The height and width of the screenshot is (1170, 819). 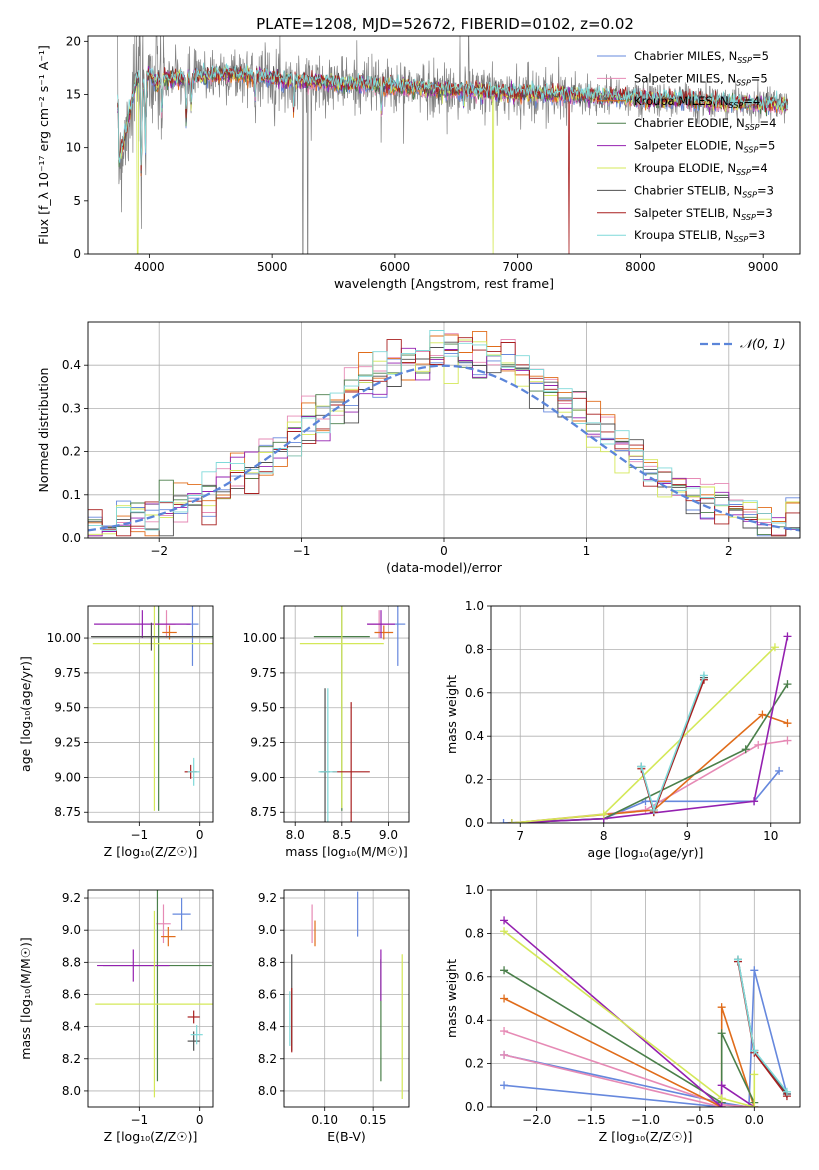 What do you see at coordinates (71, 898) in the screenshot?
I see `y-tick-label: 9.2` at bounding box center [71, 898].